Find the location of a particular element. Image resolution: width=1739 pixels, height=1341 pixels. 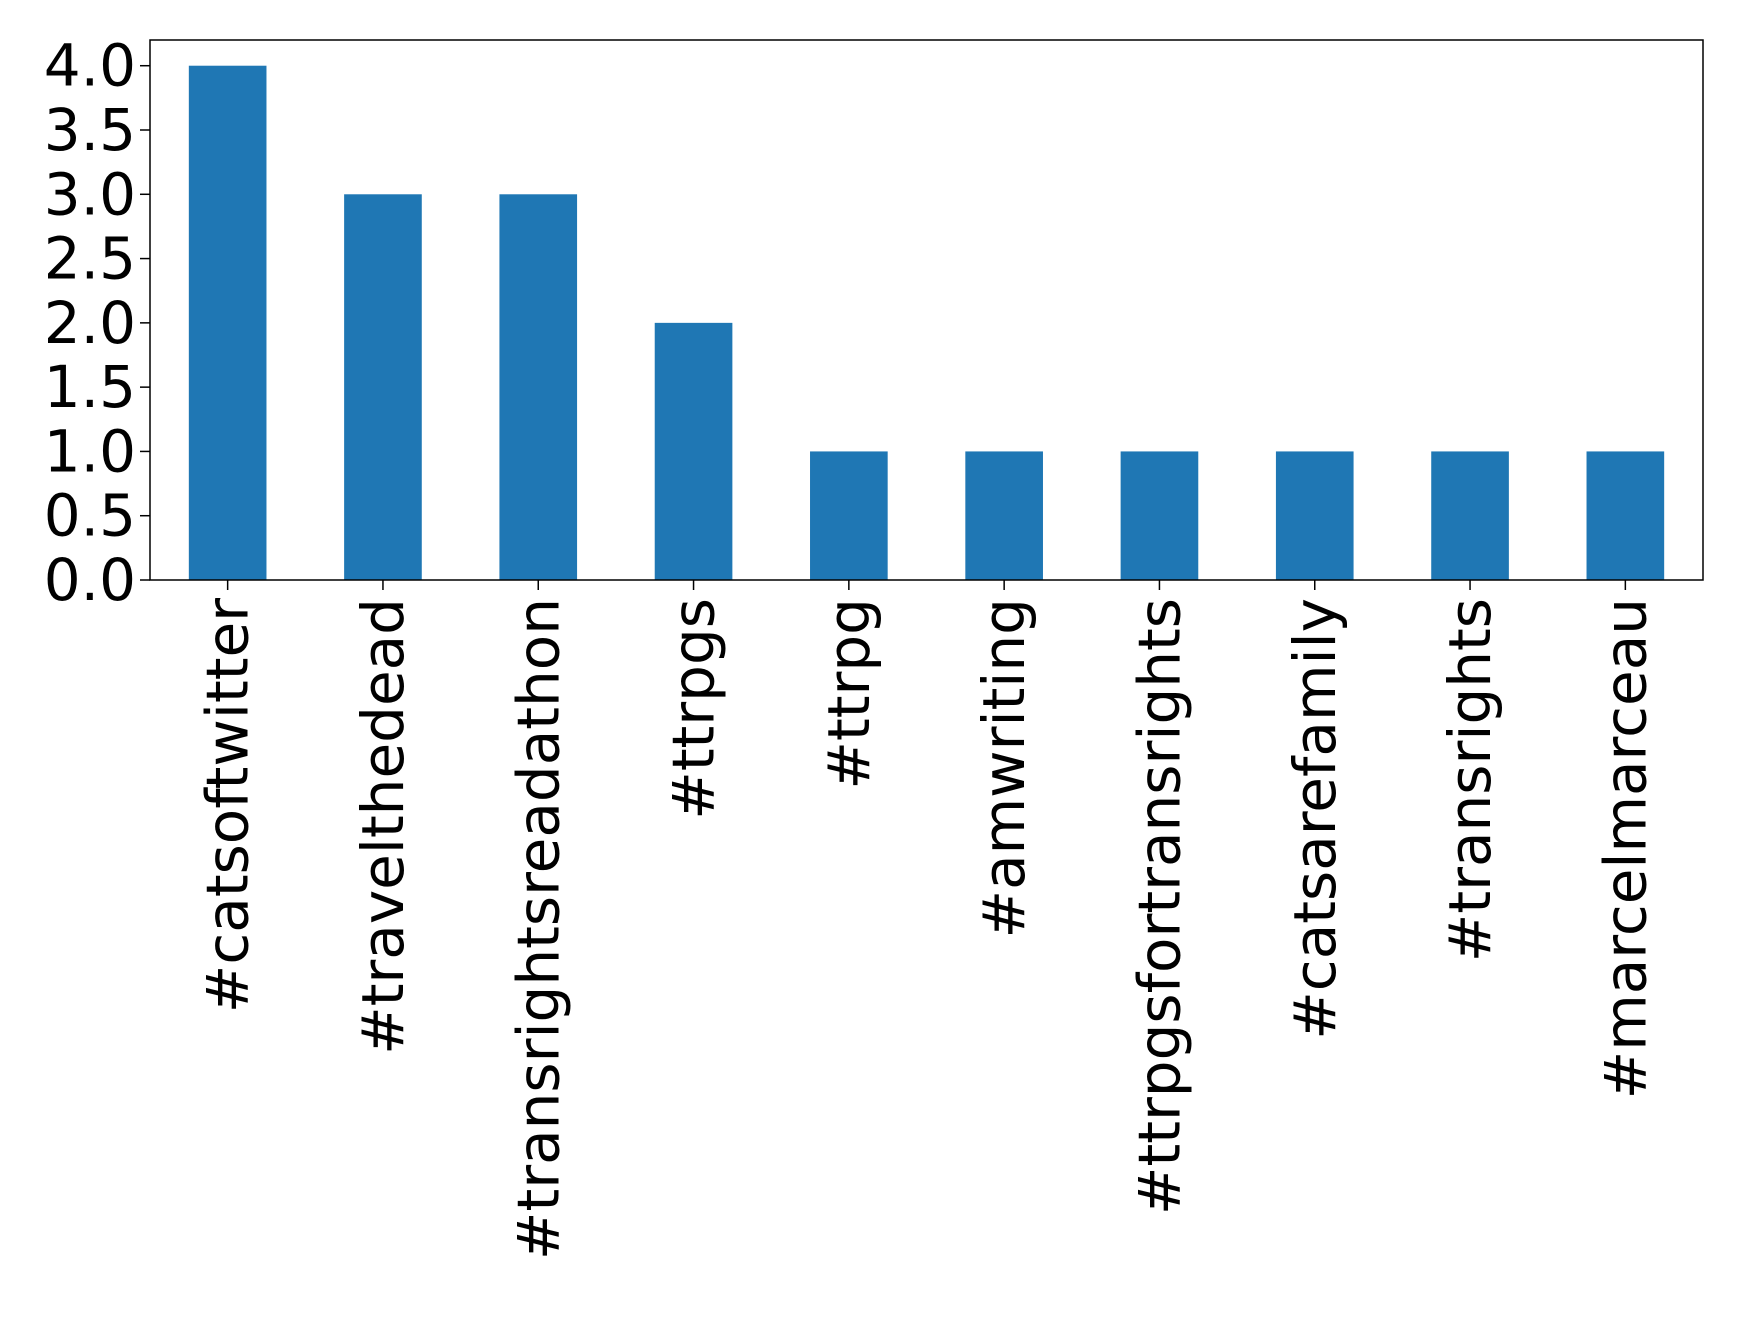

x-tick-label: #ttrpgsfortransrights is located at coordinates (1159, 906).